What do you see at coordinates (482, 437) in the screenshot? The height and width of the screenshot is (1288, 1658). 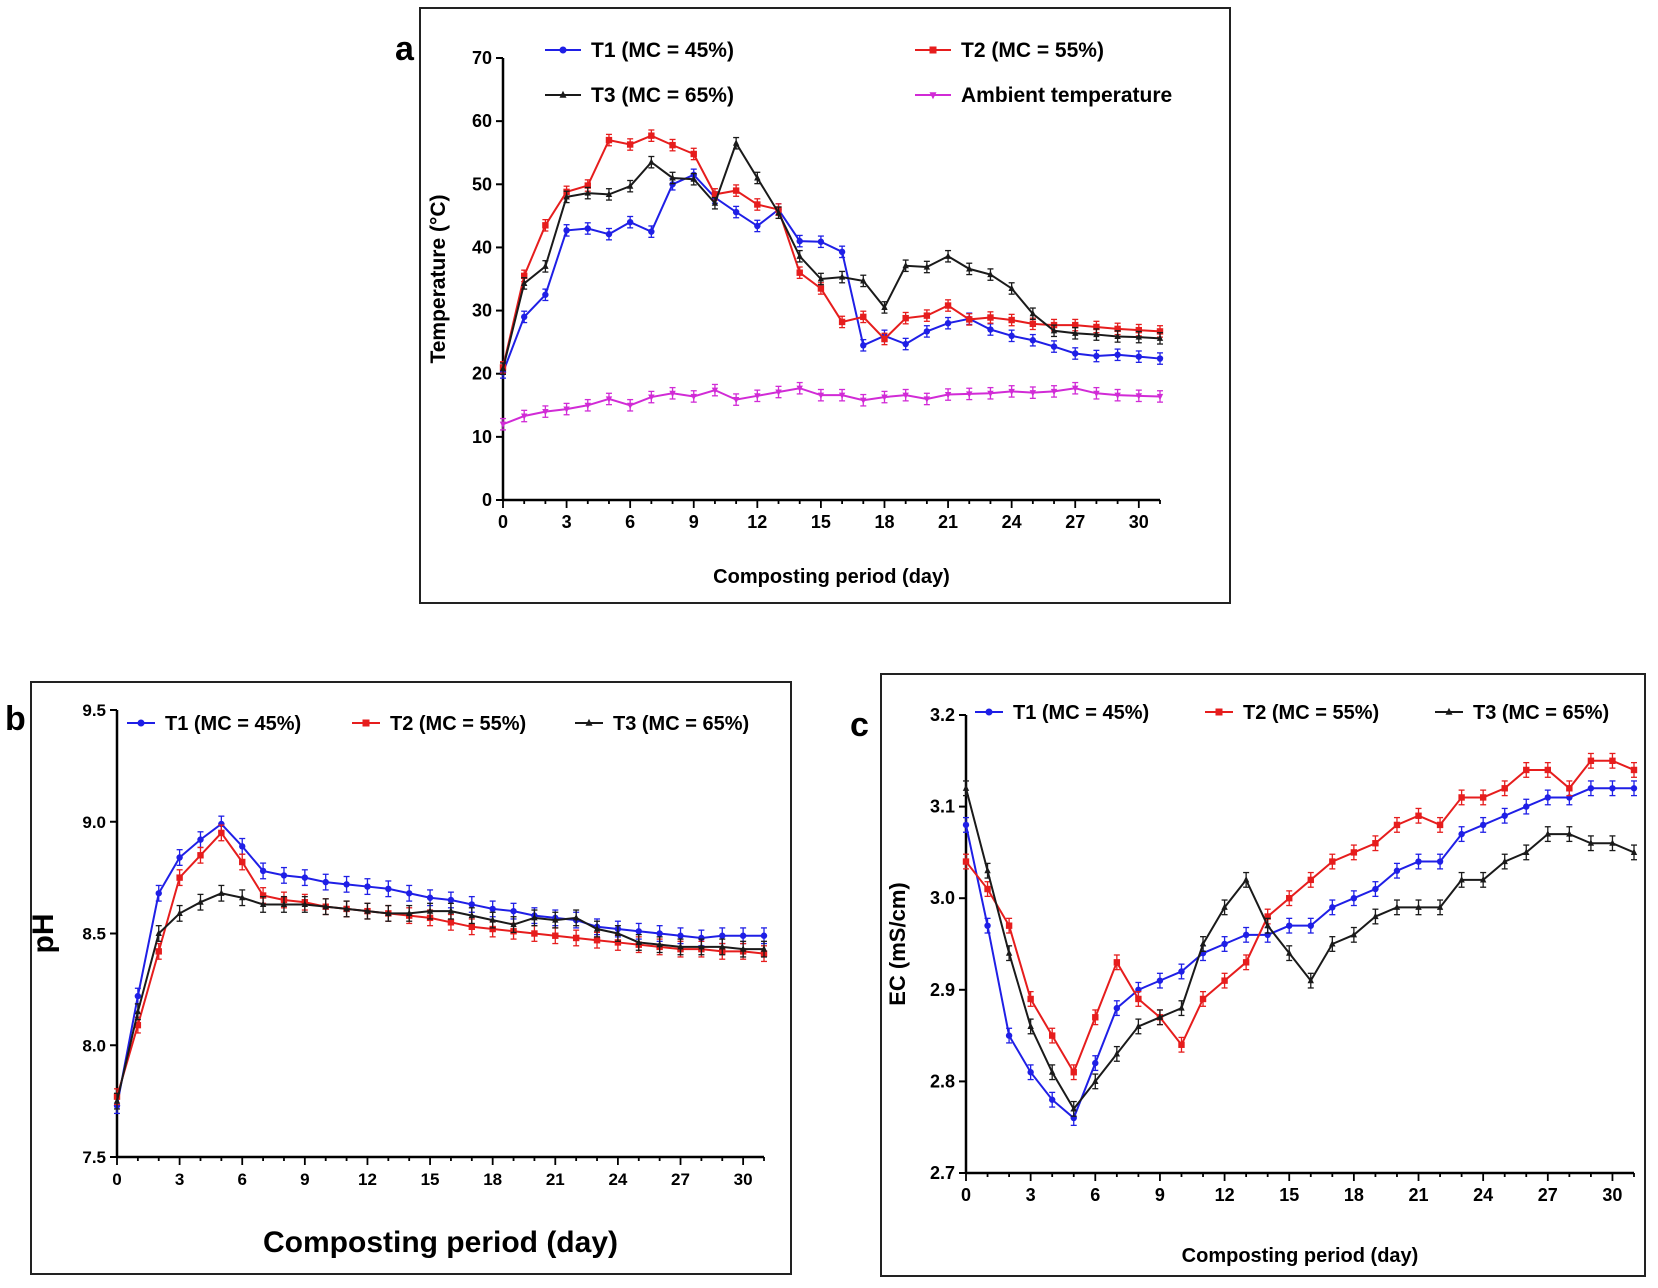 I see `y-tick-label: 10` at bounding box center [482, 437].